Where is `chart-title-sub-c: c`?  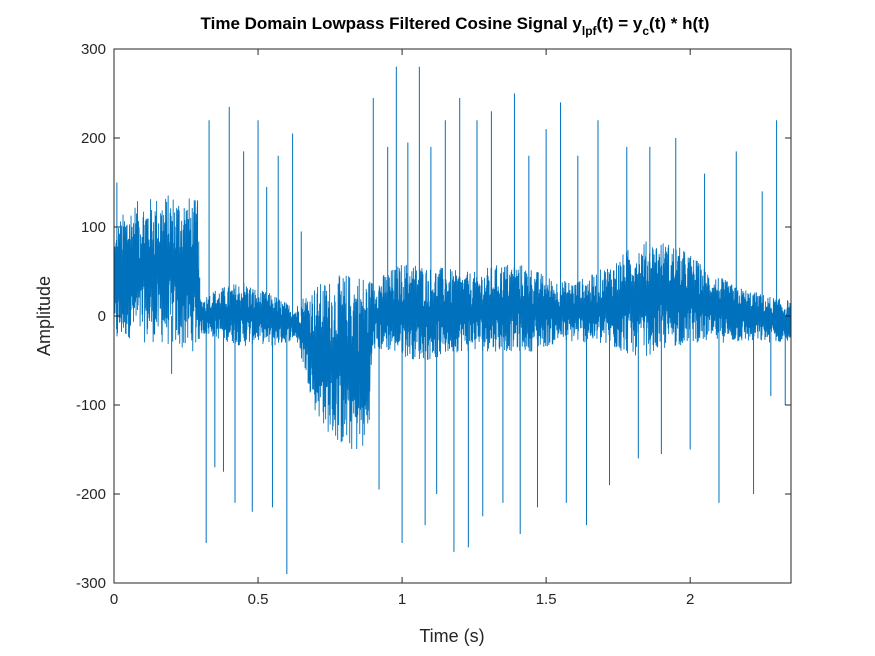
chart-title-sub-c: c is located at coordinates (645, 31).